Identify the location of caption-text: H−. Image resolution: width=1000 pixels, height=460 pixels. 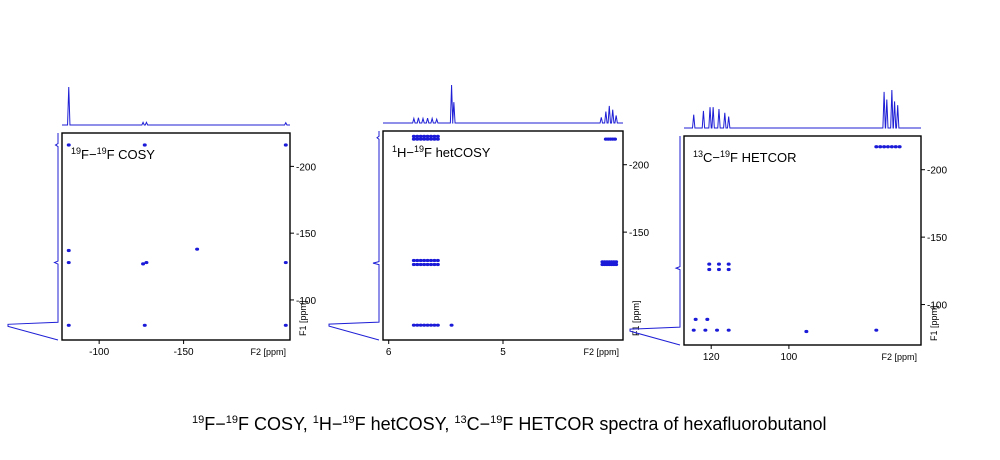
(330, 424).